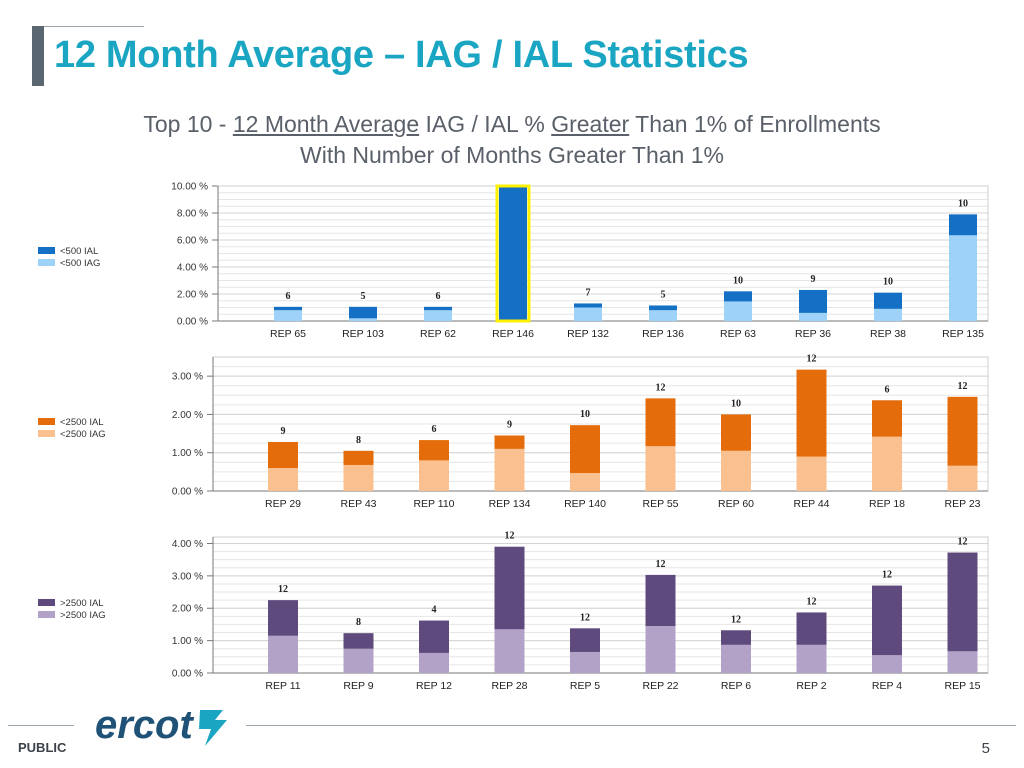 Image resolution: width=1024 pixels, height=768 pixels. Describe the element at coordinates (434, 429) in the screenshot. I see `bar-month-count-label: 6` at that location.